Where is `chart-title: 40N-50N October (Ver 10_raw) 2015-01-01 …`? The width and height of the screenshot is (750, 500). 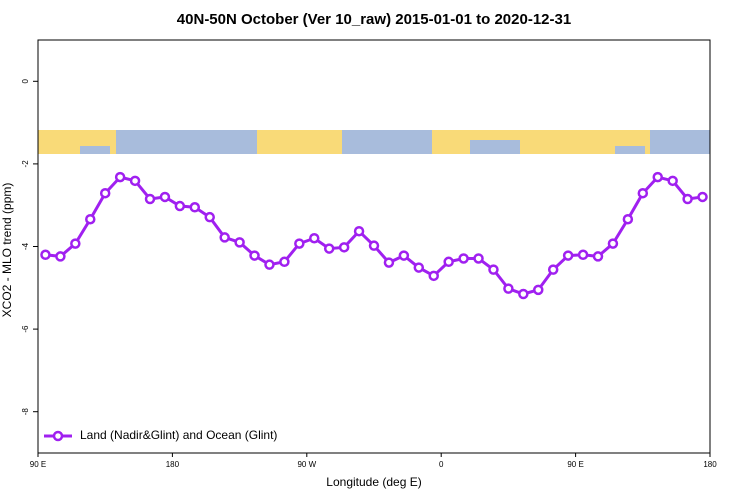 chart-title: 40N-50N October (Ver 10_raw) 2015-01-01 … is located at coordinates (374, 19).